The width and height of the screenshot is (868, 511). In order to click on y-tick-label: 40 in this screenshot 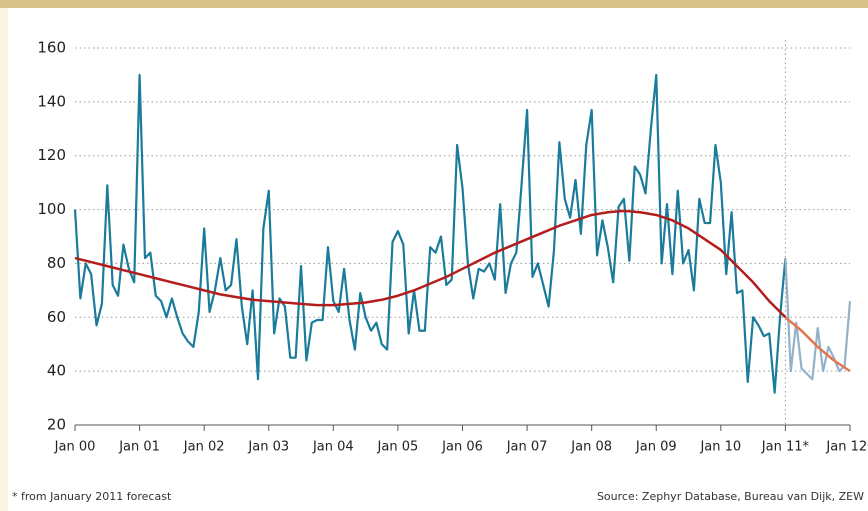, I will do `click(56, 371)`.